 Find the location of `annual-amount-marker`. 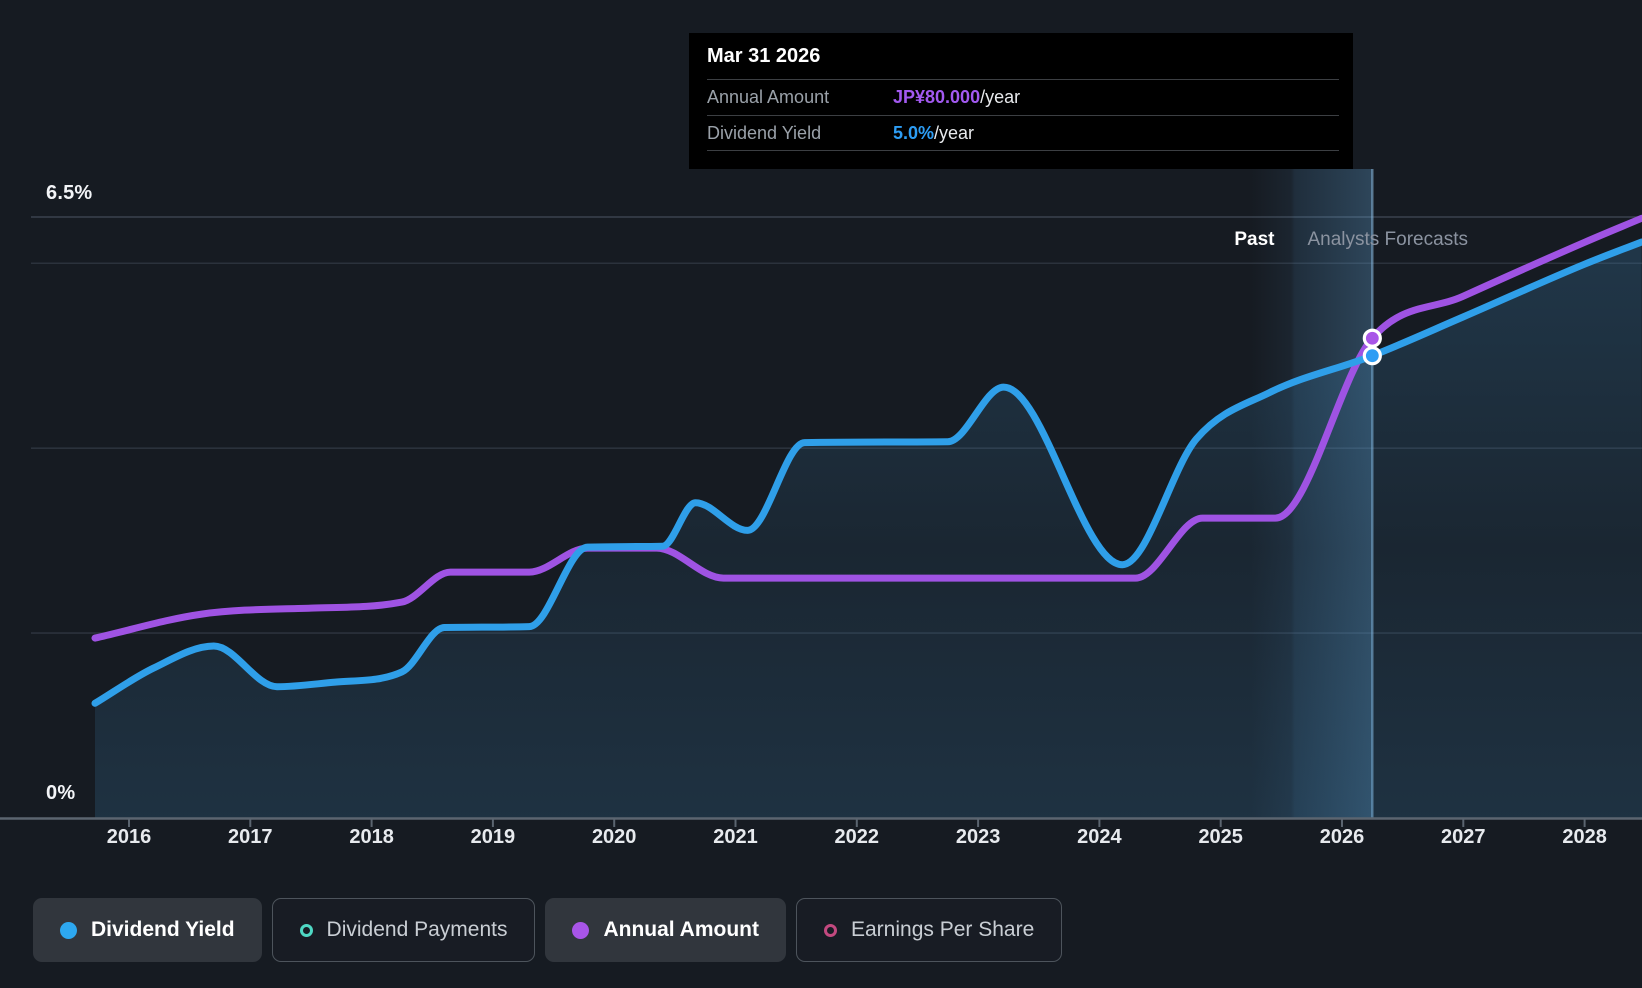

annual-amount-marker is located at coordinates (1372, 338).